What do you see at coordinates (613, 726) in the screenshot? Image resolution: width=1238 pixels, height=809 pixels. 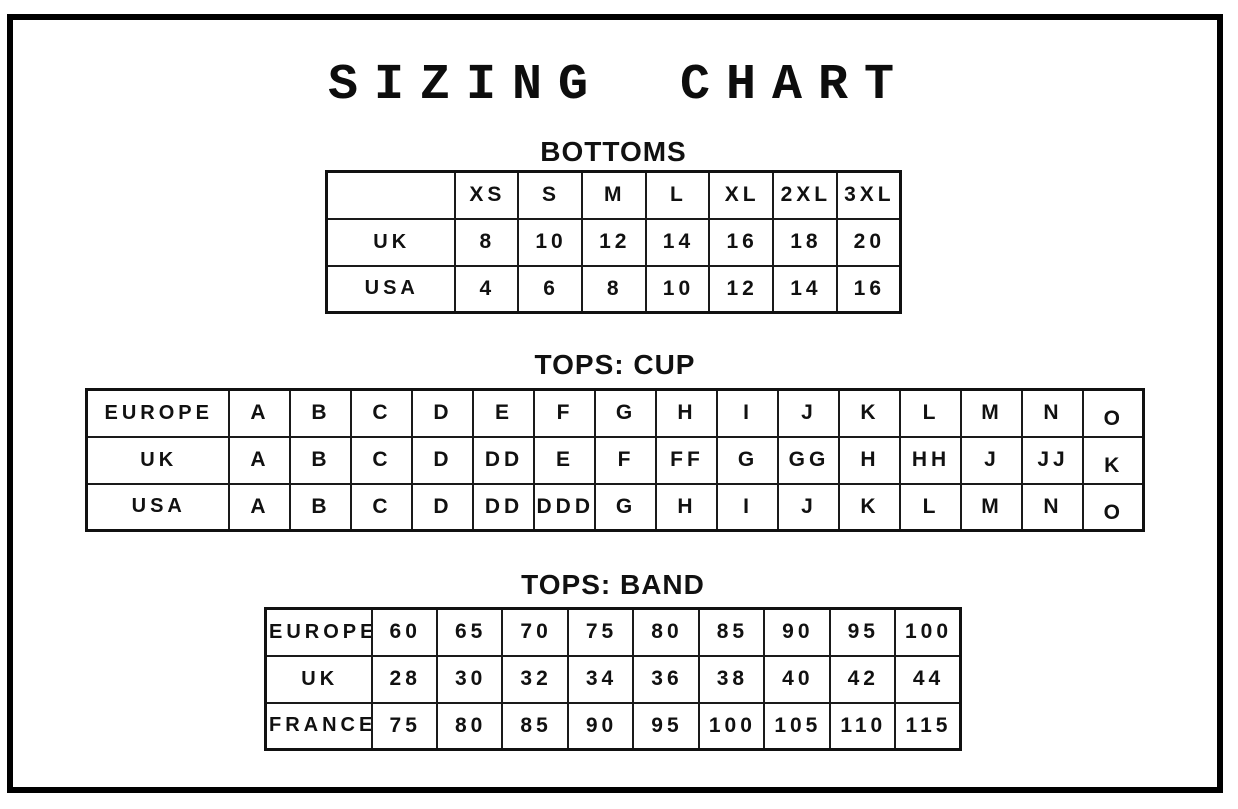 I see `table-row: FRANCE 75 80 85 90 95 100 105 110 115` at bounding box center [613, 726].